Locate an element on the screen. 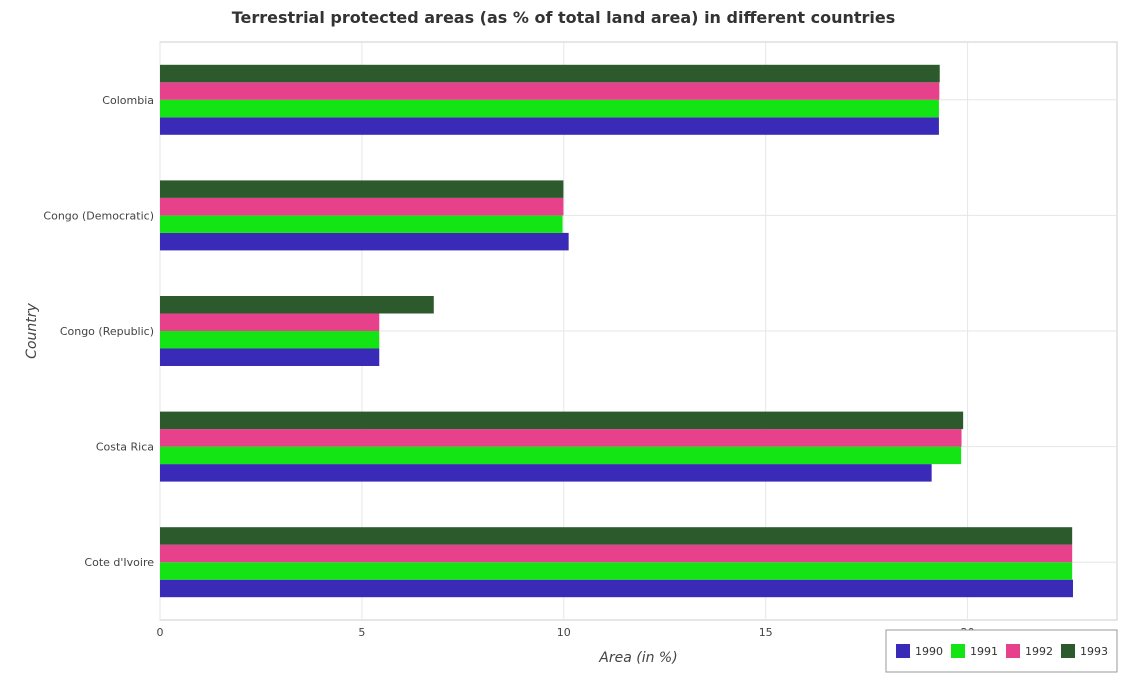  x-tick-label: 10 is located at coordinates (564, 632).